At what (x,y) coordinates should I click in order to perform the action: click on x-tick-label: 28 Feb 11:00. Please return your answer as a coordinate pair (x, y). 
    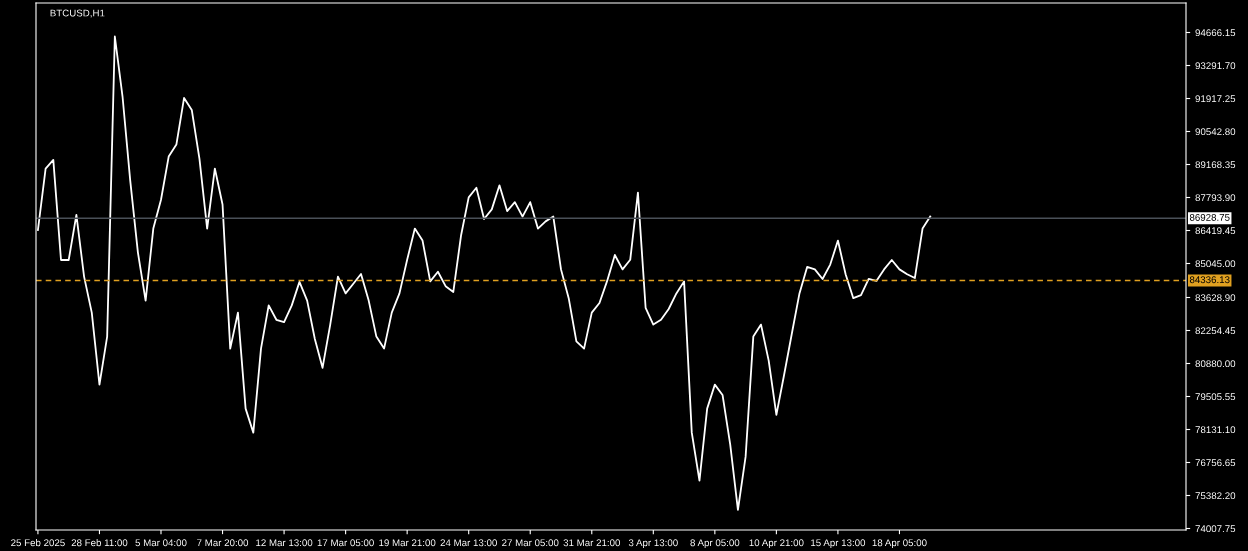
    Looking at the image, I should click on (99, 543).